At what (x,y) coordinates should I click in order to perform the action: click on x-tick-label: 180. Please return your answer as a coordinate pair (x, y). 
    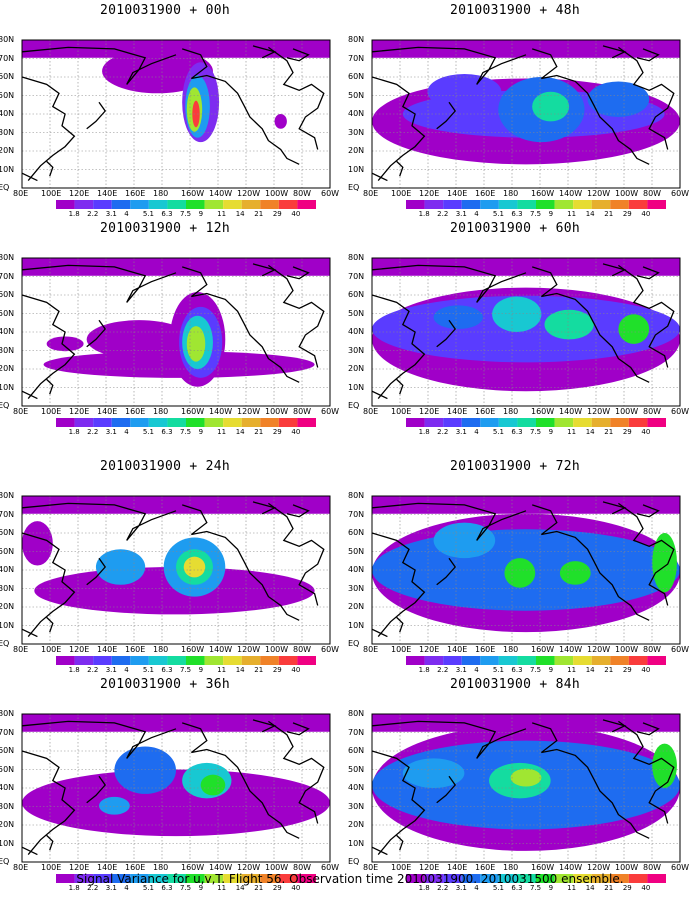
    Looking at the image, I should click on (161, 193).